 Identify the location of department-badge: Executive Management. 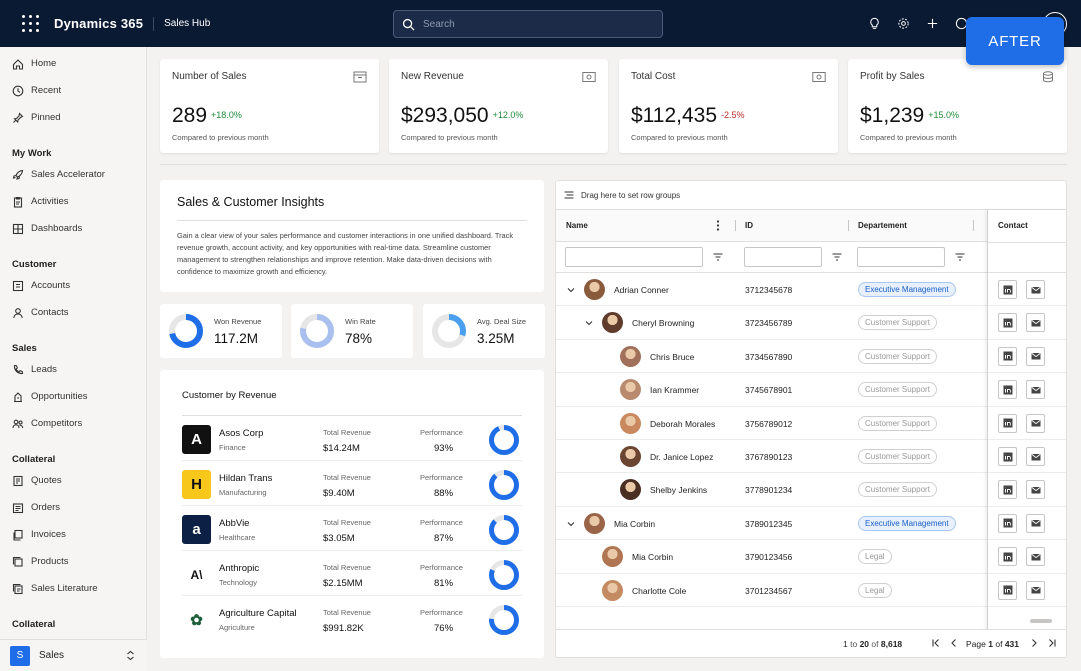
(907, 289).